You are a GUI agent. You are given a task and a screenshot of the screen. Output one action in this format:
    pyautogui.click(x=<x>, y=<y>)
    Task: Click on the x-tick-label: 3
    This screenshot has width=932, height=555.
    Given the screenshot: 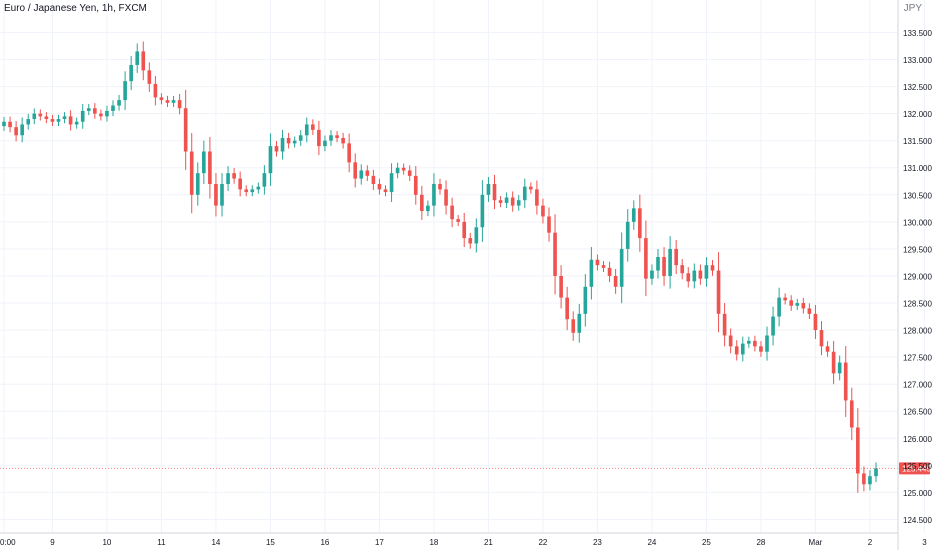 What is the action you would take?
    pyautogui.click(x=924, y=542)
    